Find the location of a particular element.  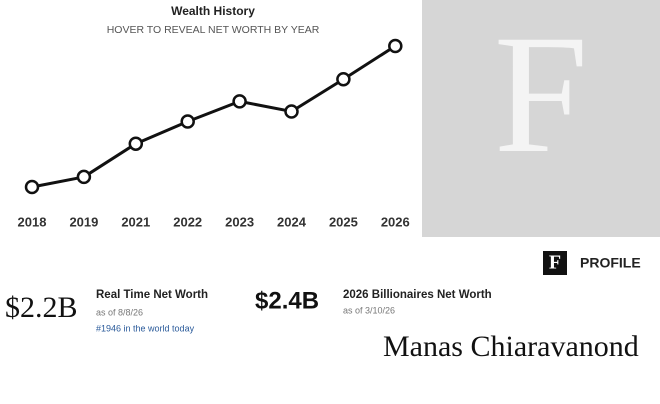

stat-date: as of 3/10/26 is located at coordinates (369, 310).